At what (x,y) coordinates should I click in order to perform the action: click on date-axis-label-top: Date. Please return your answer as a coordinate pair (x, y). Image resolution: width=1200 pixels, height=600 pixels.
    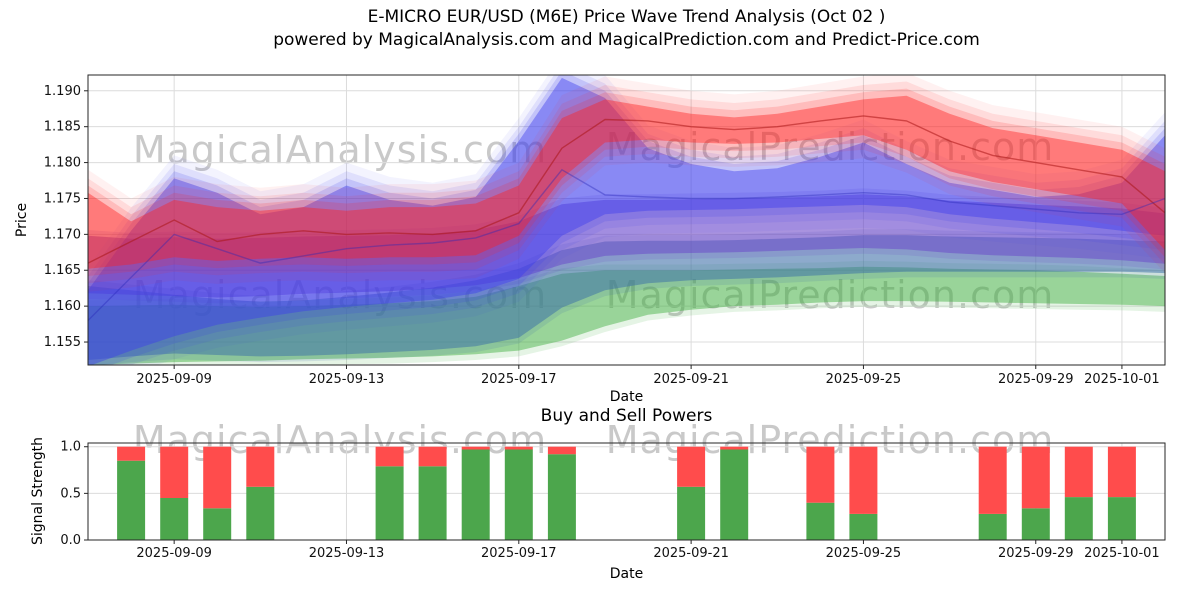
    Looking at the image, I should click on (626, 397).